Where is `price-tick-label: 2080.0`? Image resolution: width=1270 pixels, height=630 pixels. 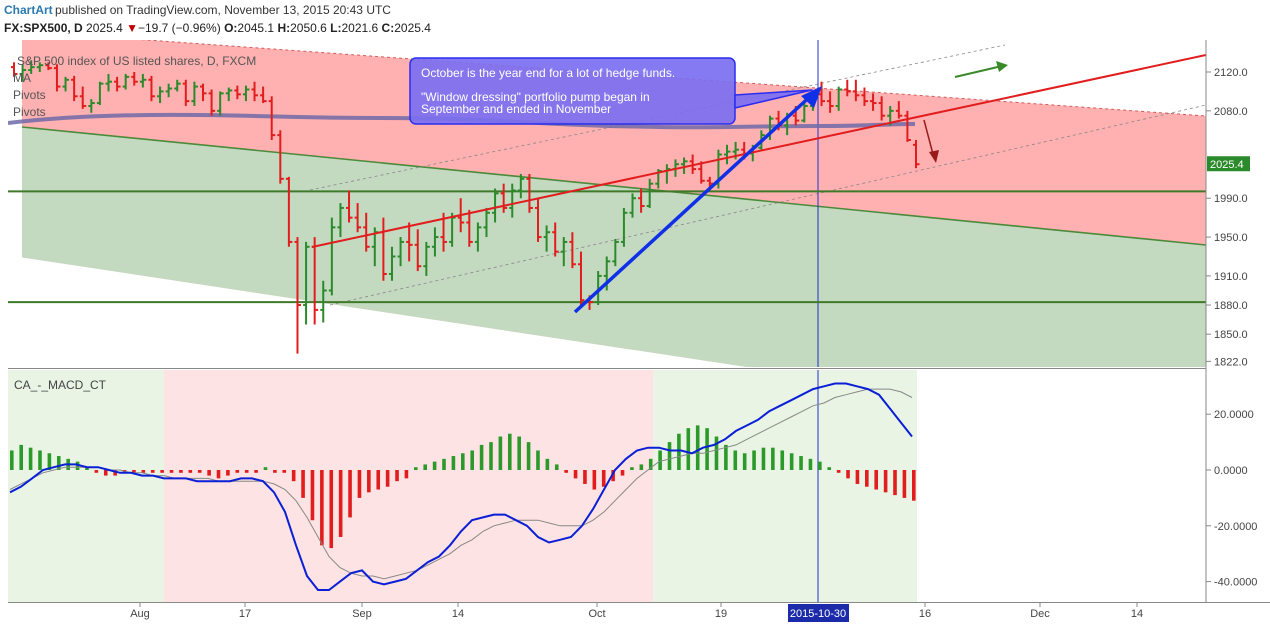 price-tick-label: 2080.0 is located at coordinates (1231, 112).